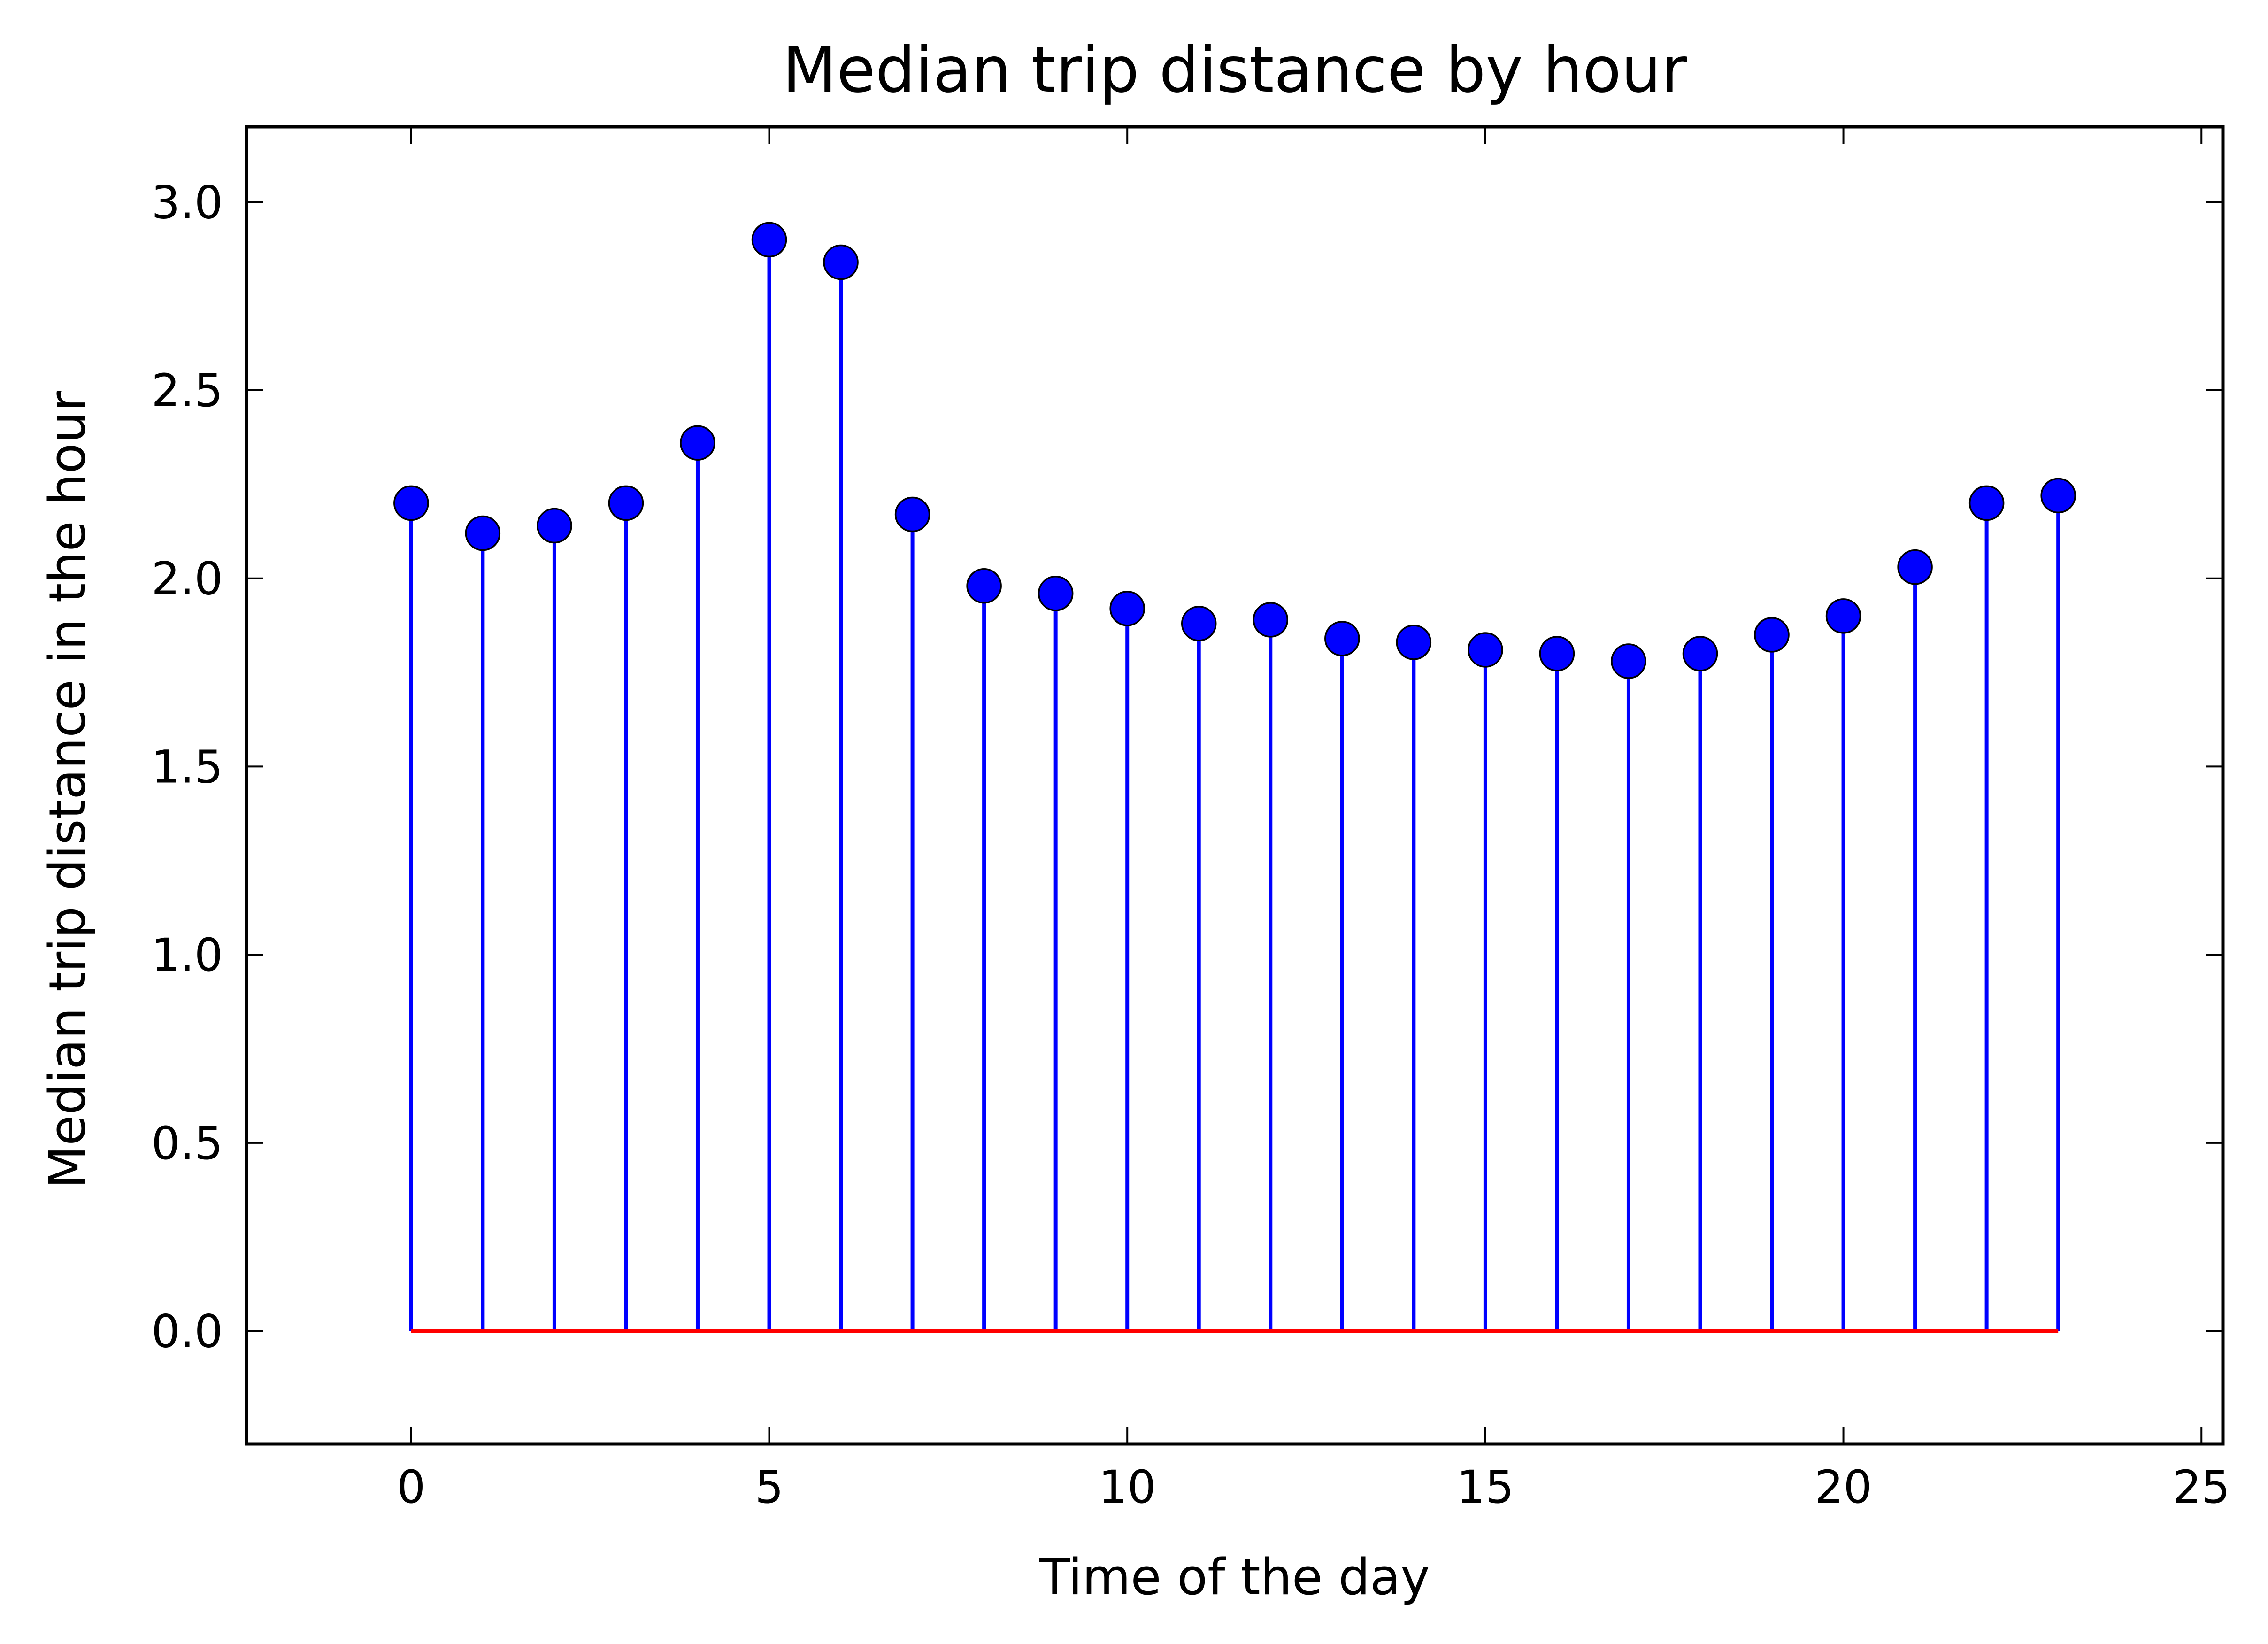  Describe the element at coordinates (1127, 1487) in the screenshot. I see `x-tick-label: 10` at that location.